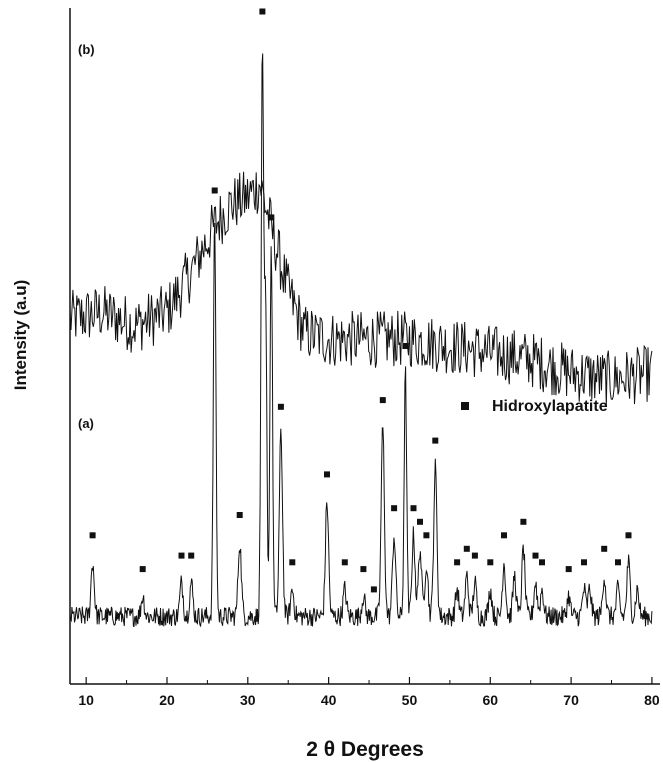  What do you see at coordinates (86, 423) in the screenshot?
I see `panel-label-a: (a)` at bounding box center [86, 423].